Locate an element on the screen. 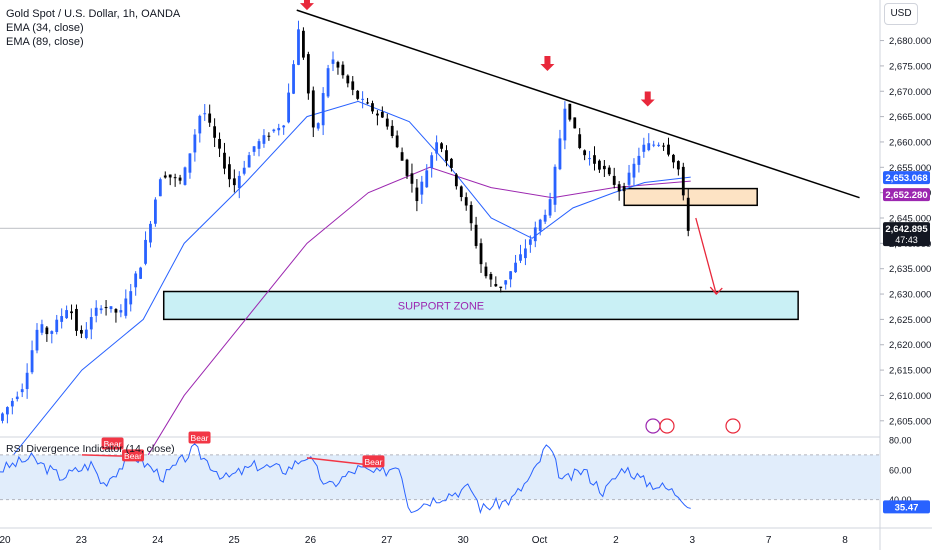  ema34-legend: EMA (34, close) is located at coordinates (45, 28).